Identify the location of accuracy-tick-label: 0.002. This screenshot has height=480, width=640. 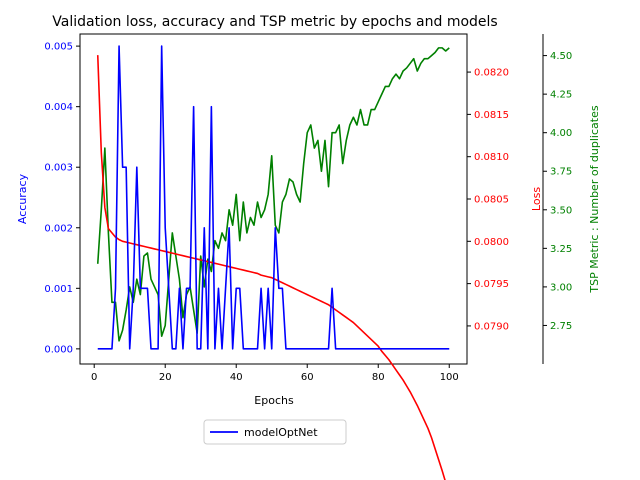
(58, 228).